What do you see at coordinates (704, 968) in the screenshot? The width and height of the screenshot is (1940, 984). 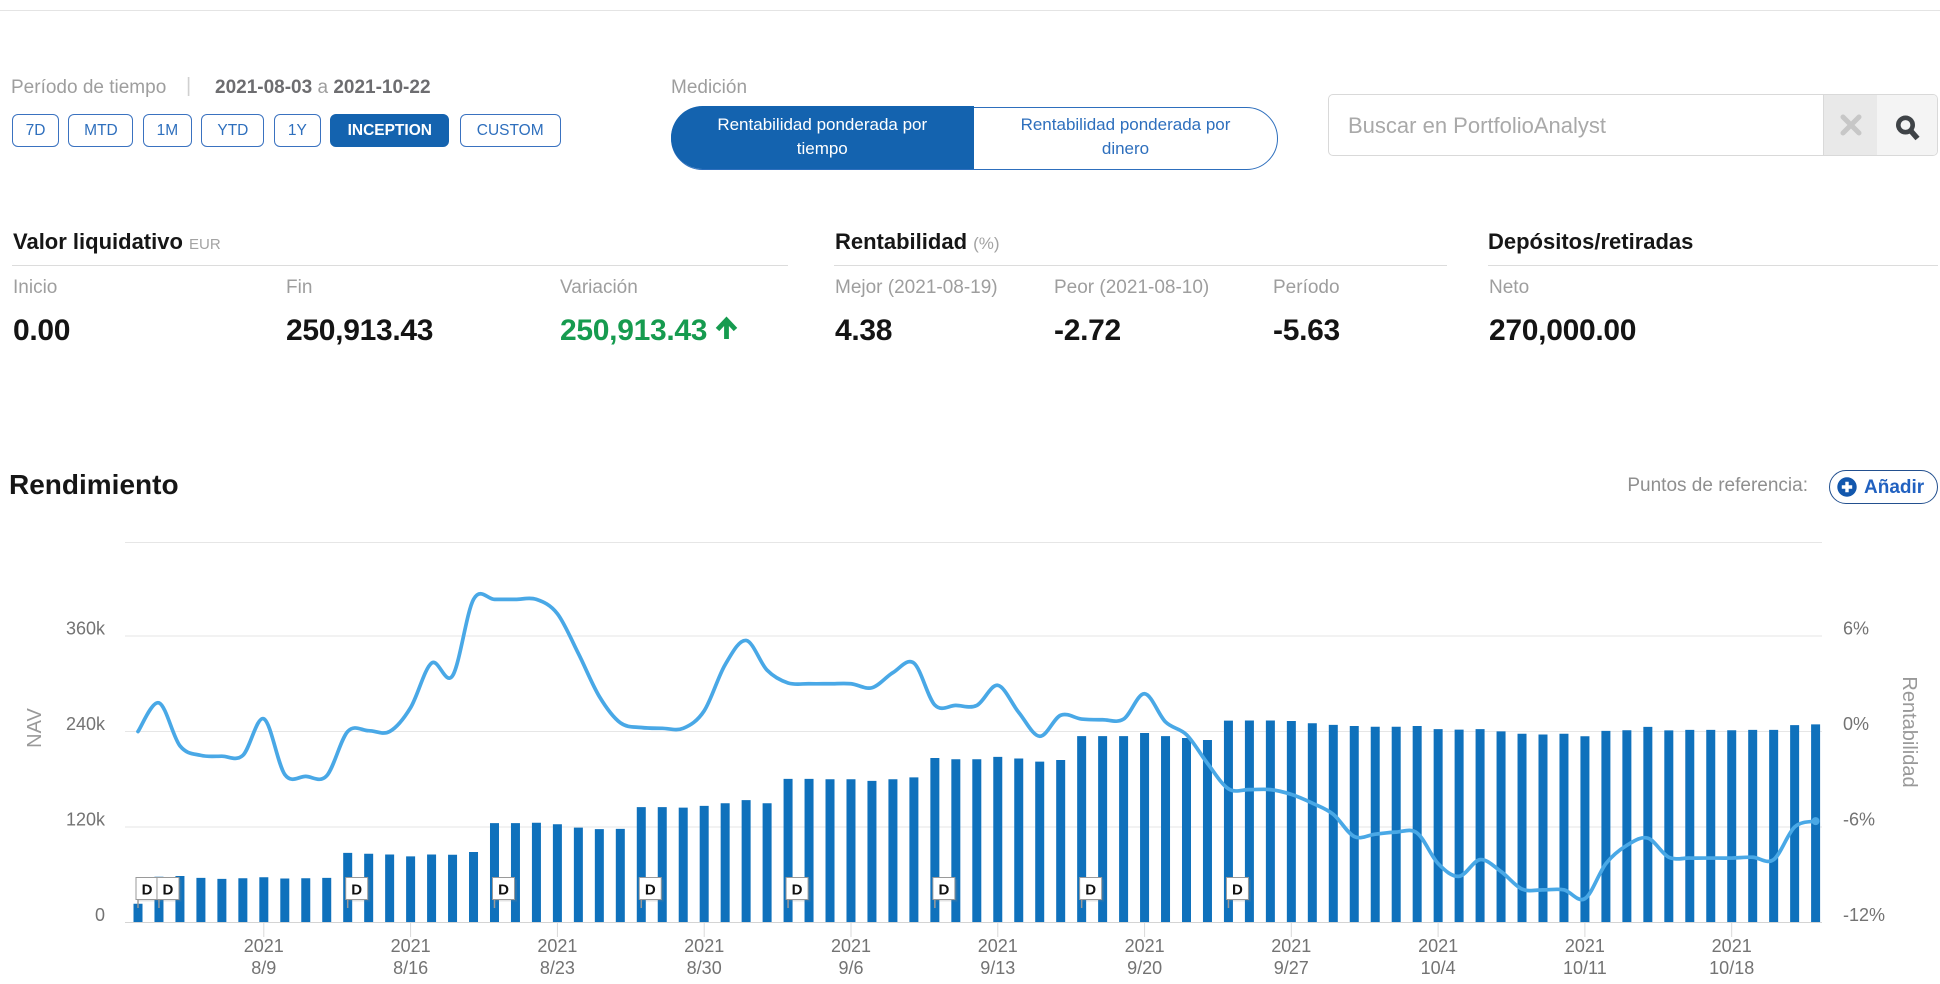 I see `svg-text: 8/30` at bounding box center [704, 968].